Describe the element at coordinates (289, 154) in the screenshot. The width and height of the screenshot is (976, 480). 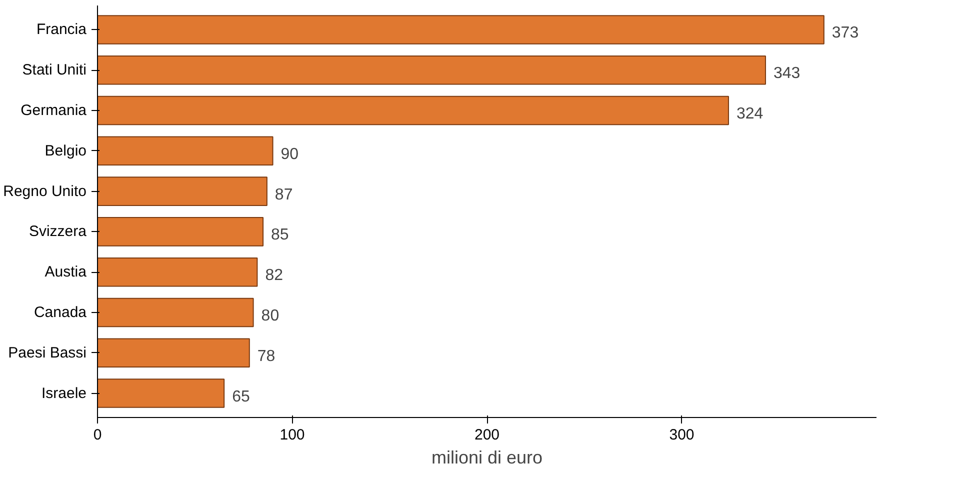
I see `data-label: 90` at that location.